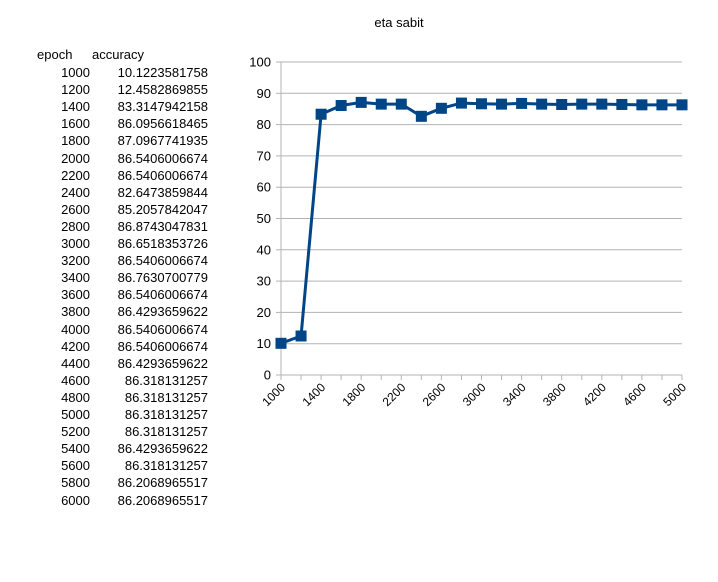  I want to click on accuracy-cell: 86.0956618465, so click(162, 124).